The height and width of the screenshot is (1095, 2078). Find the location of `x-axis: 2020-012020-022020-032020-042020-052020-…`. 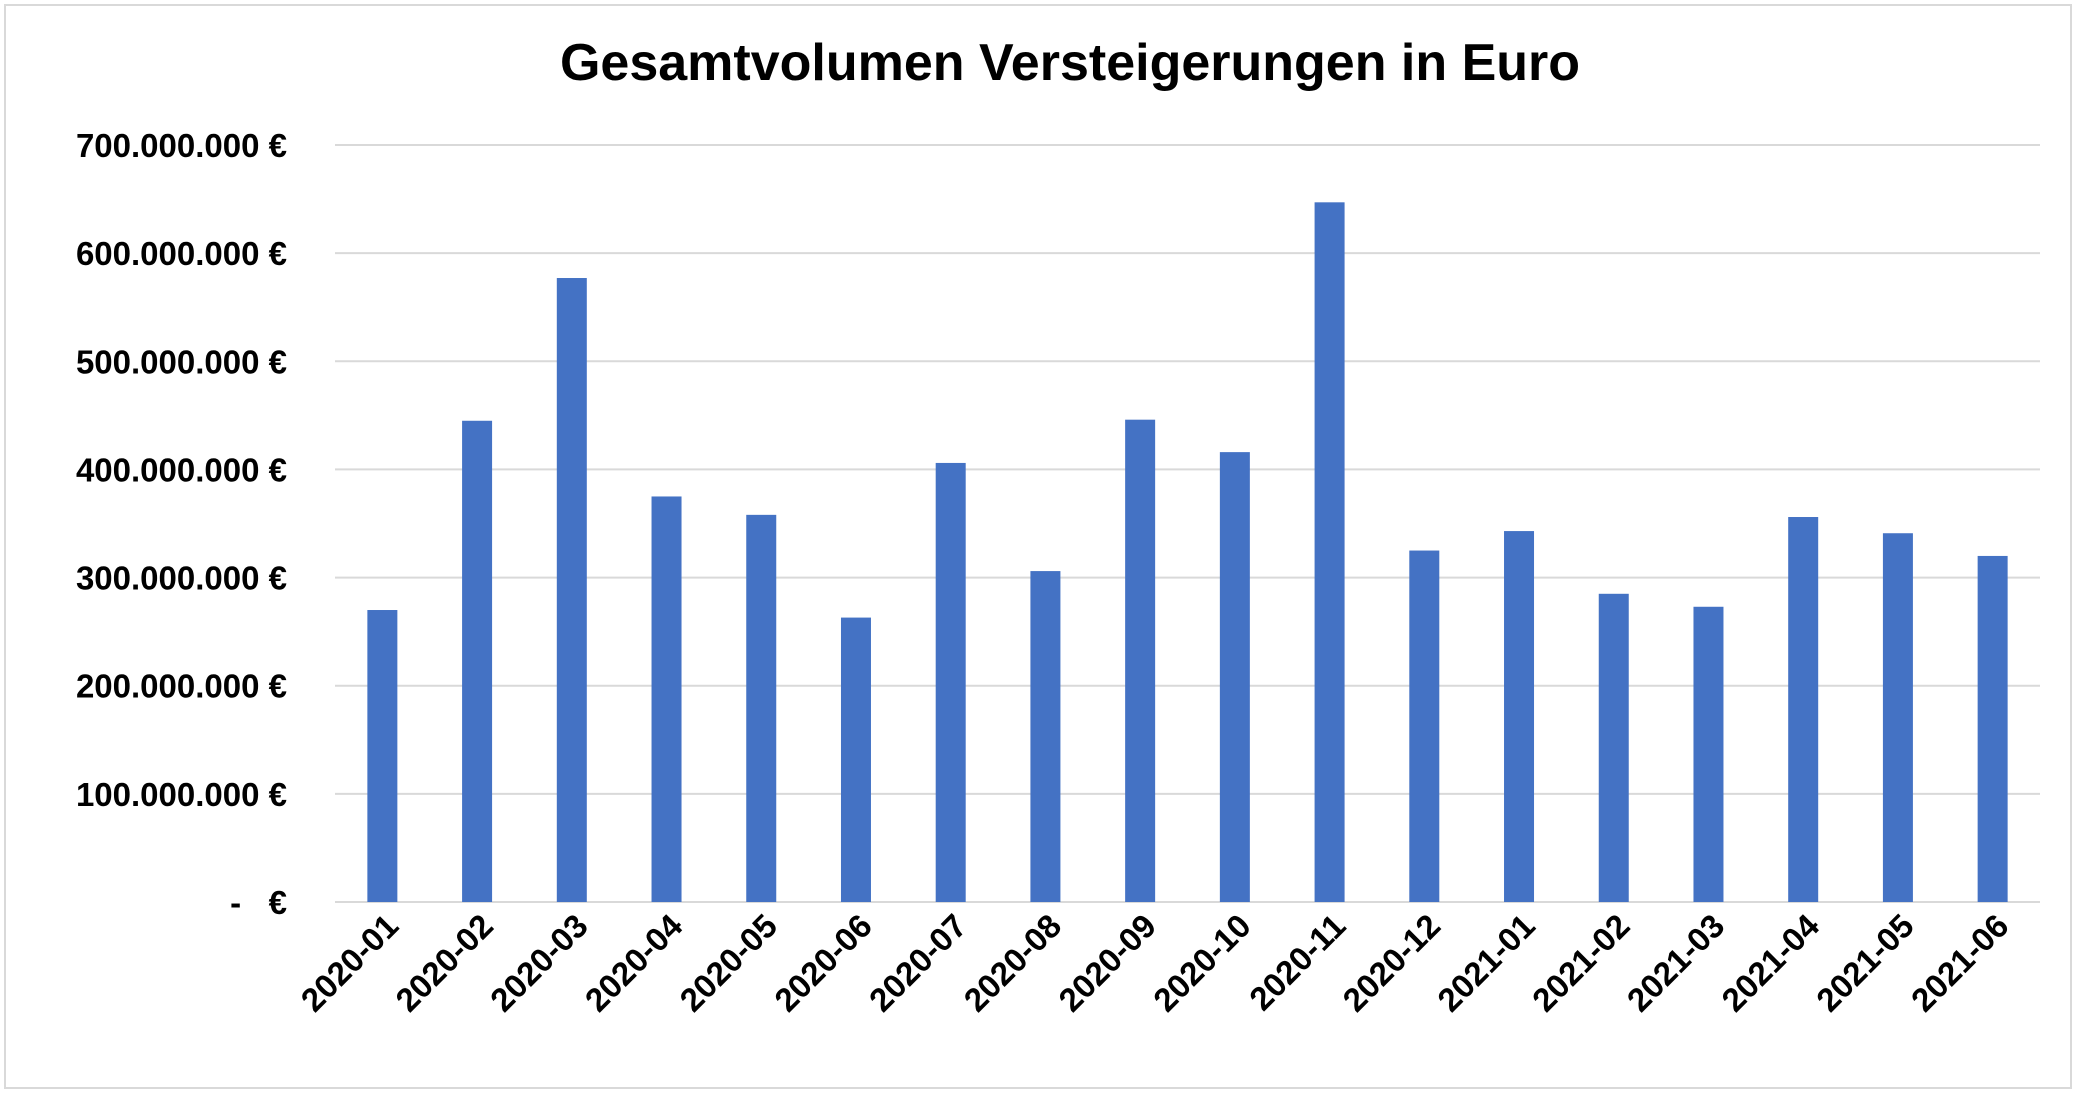

x-axis: 2020-012020-022020-032020-042020-052020-… is located at coordinates (1155, 962).